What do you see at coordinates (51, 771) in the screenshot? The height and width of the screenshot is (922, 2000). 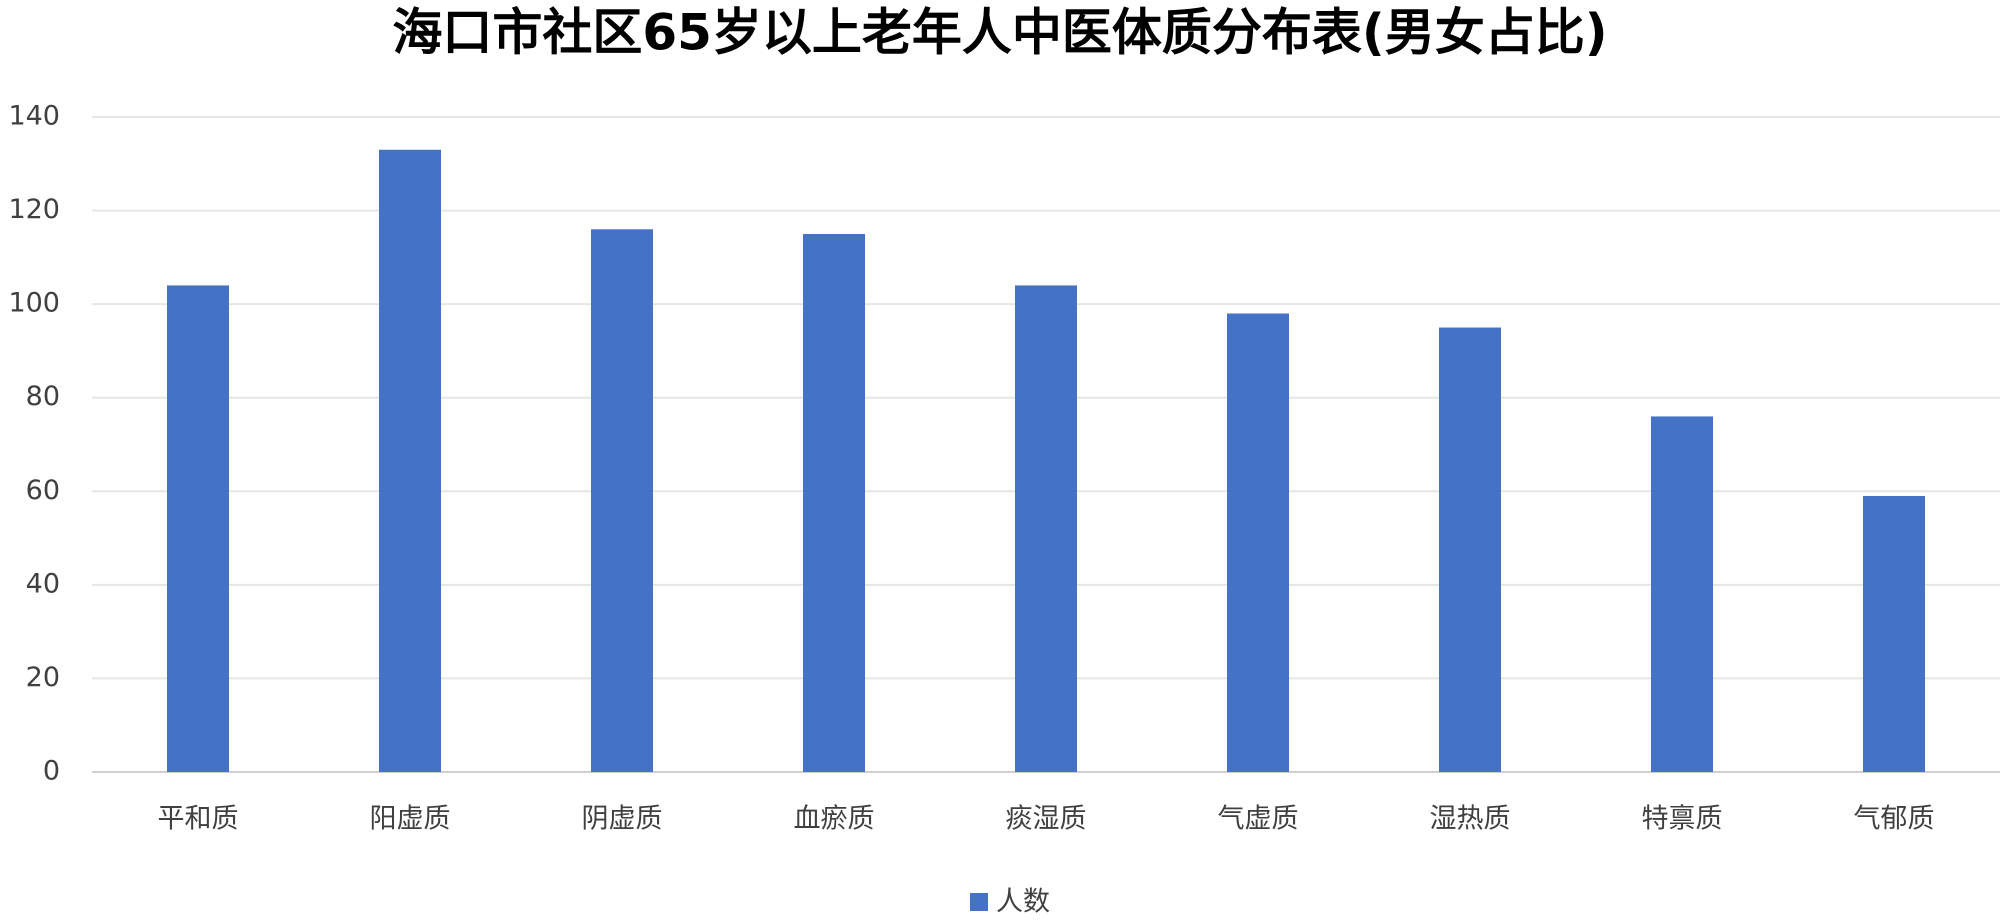 I see `y-tick-label: 0` at bounding box center [51, 771].